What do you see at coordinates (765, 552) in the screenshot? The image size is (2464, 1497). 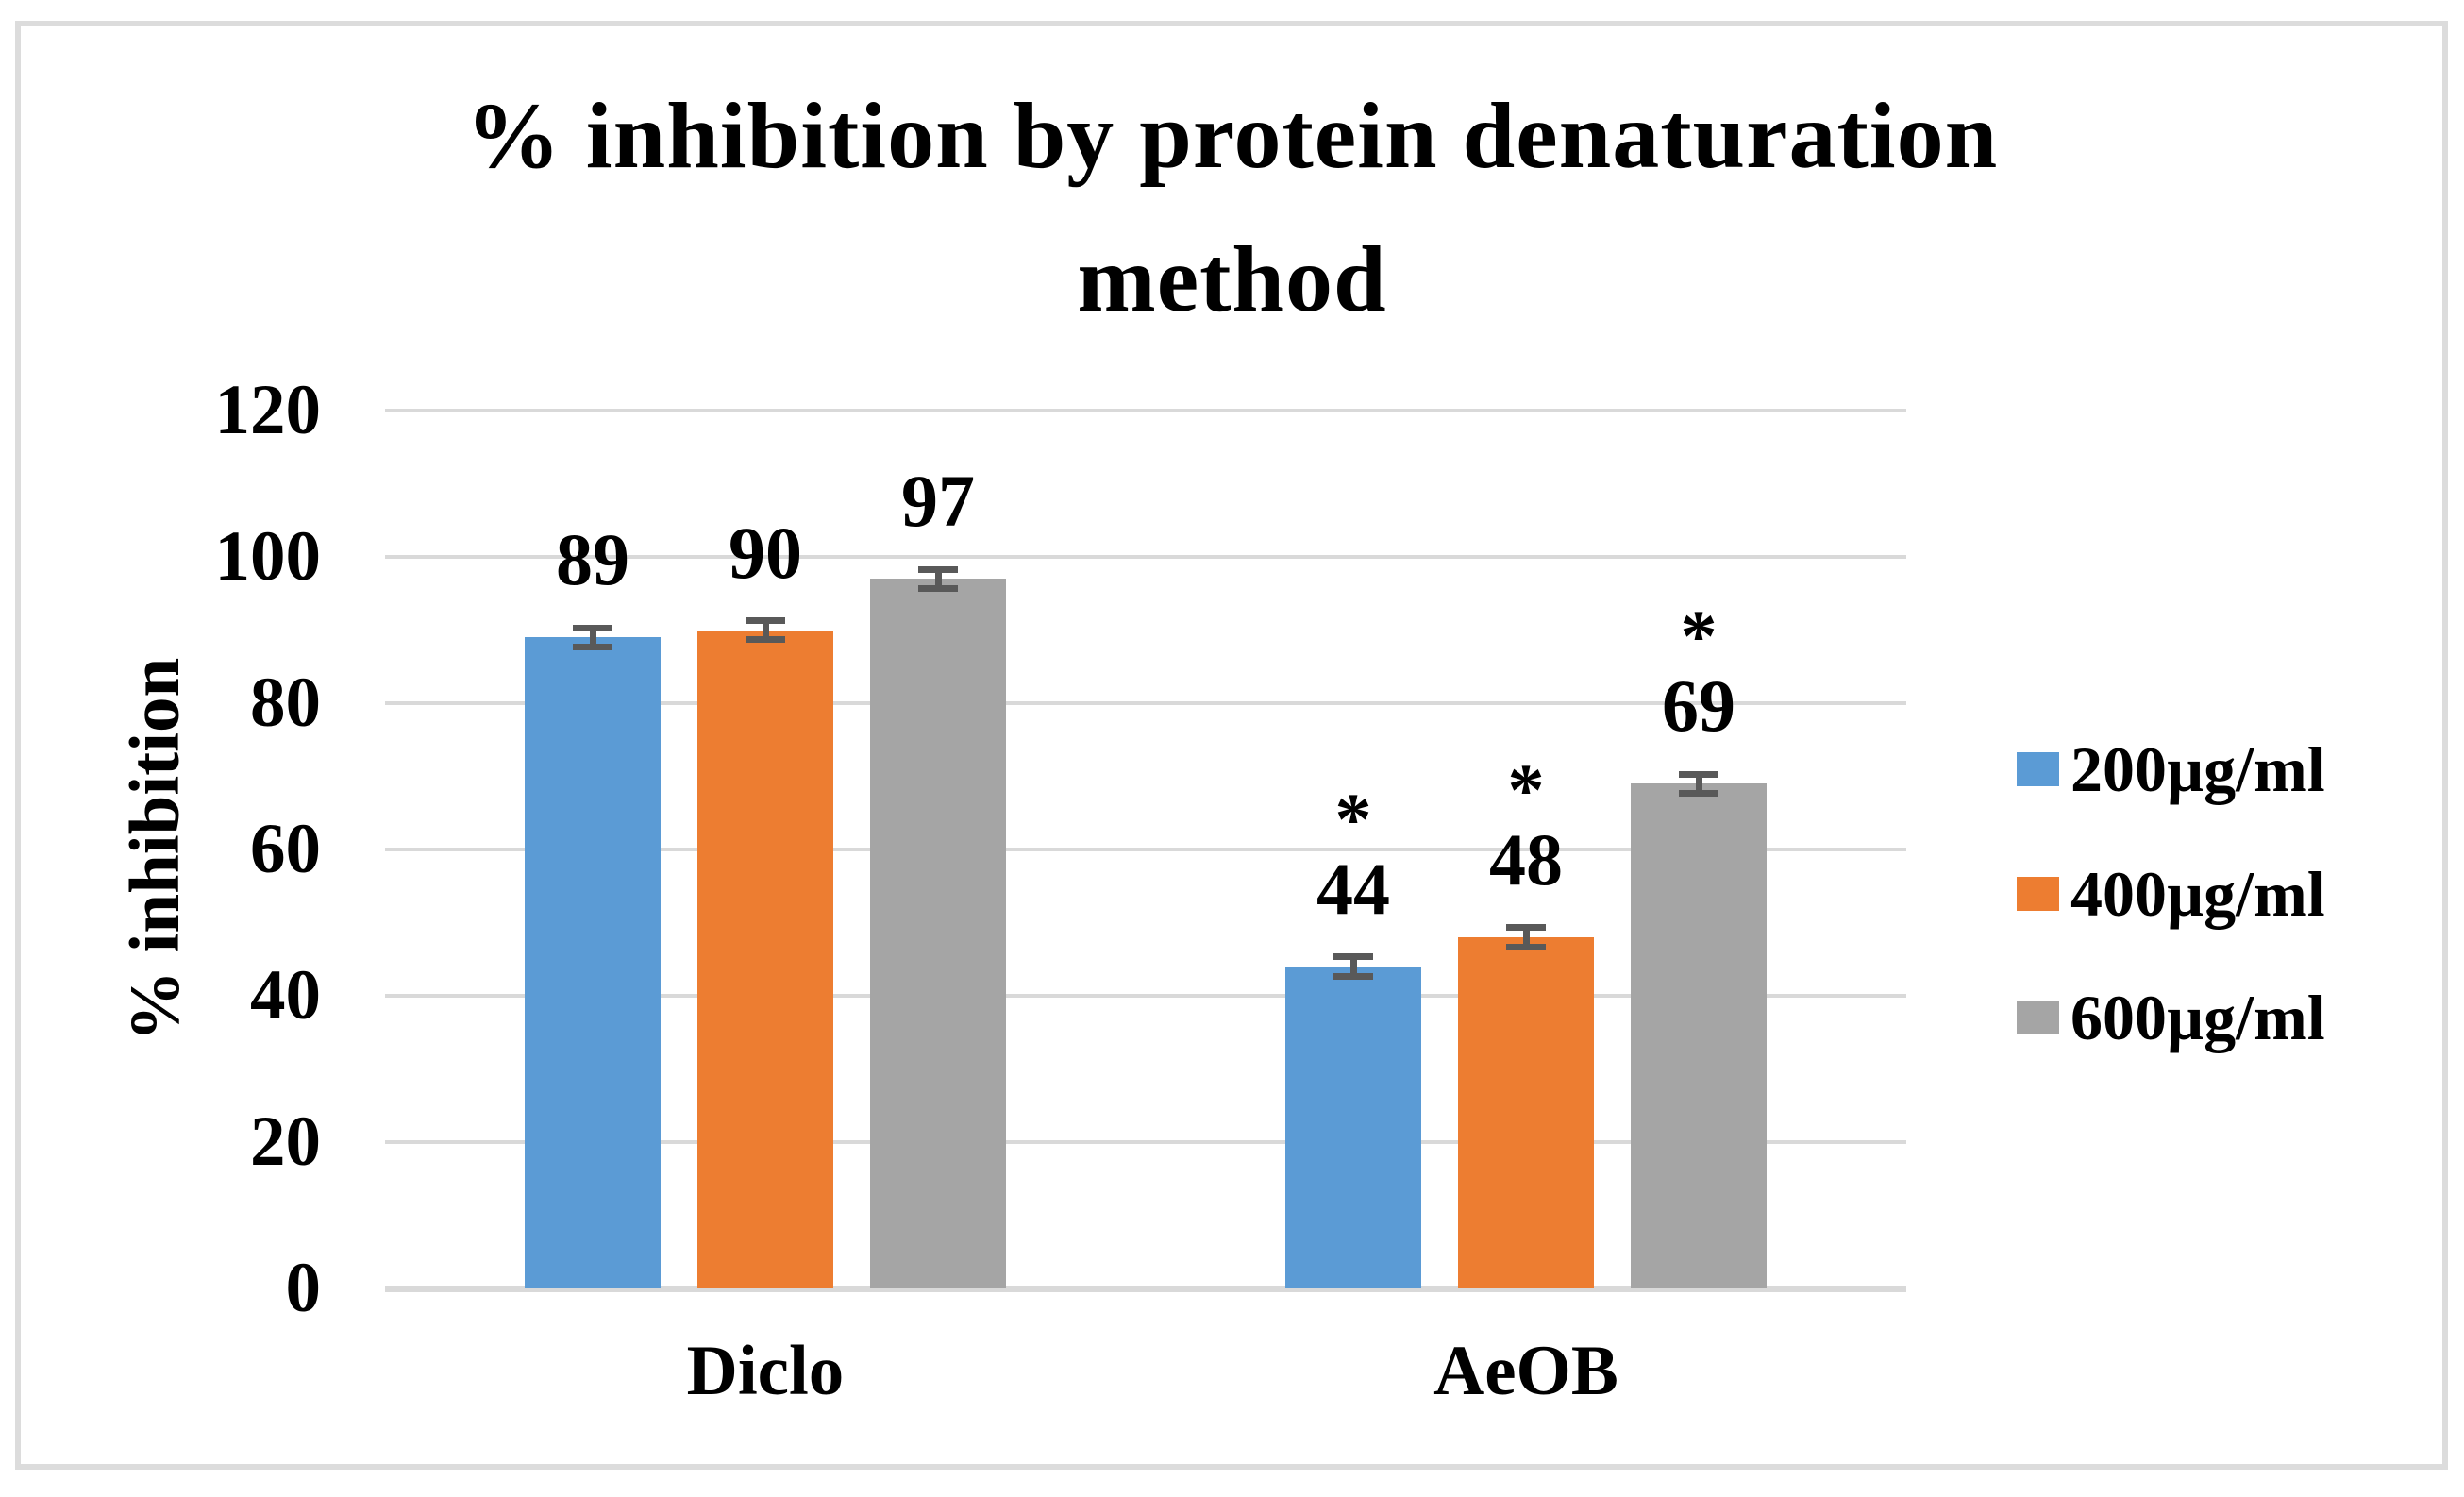 I see `bar-value-label: 90` at bounding box center [765, 552].